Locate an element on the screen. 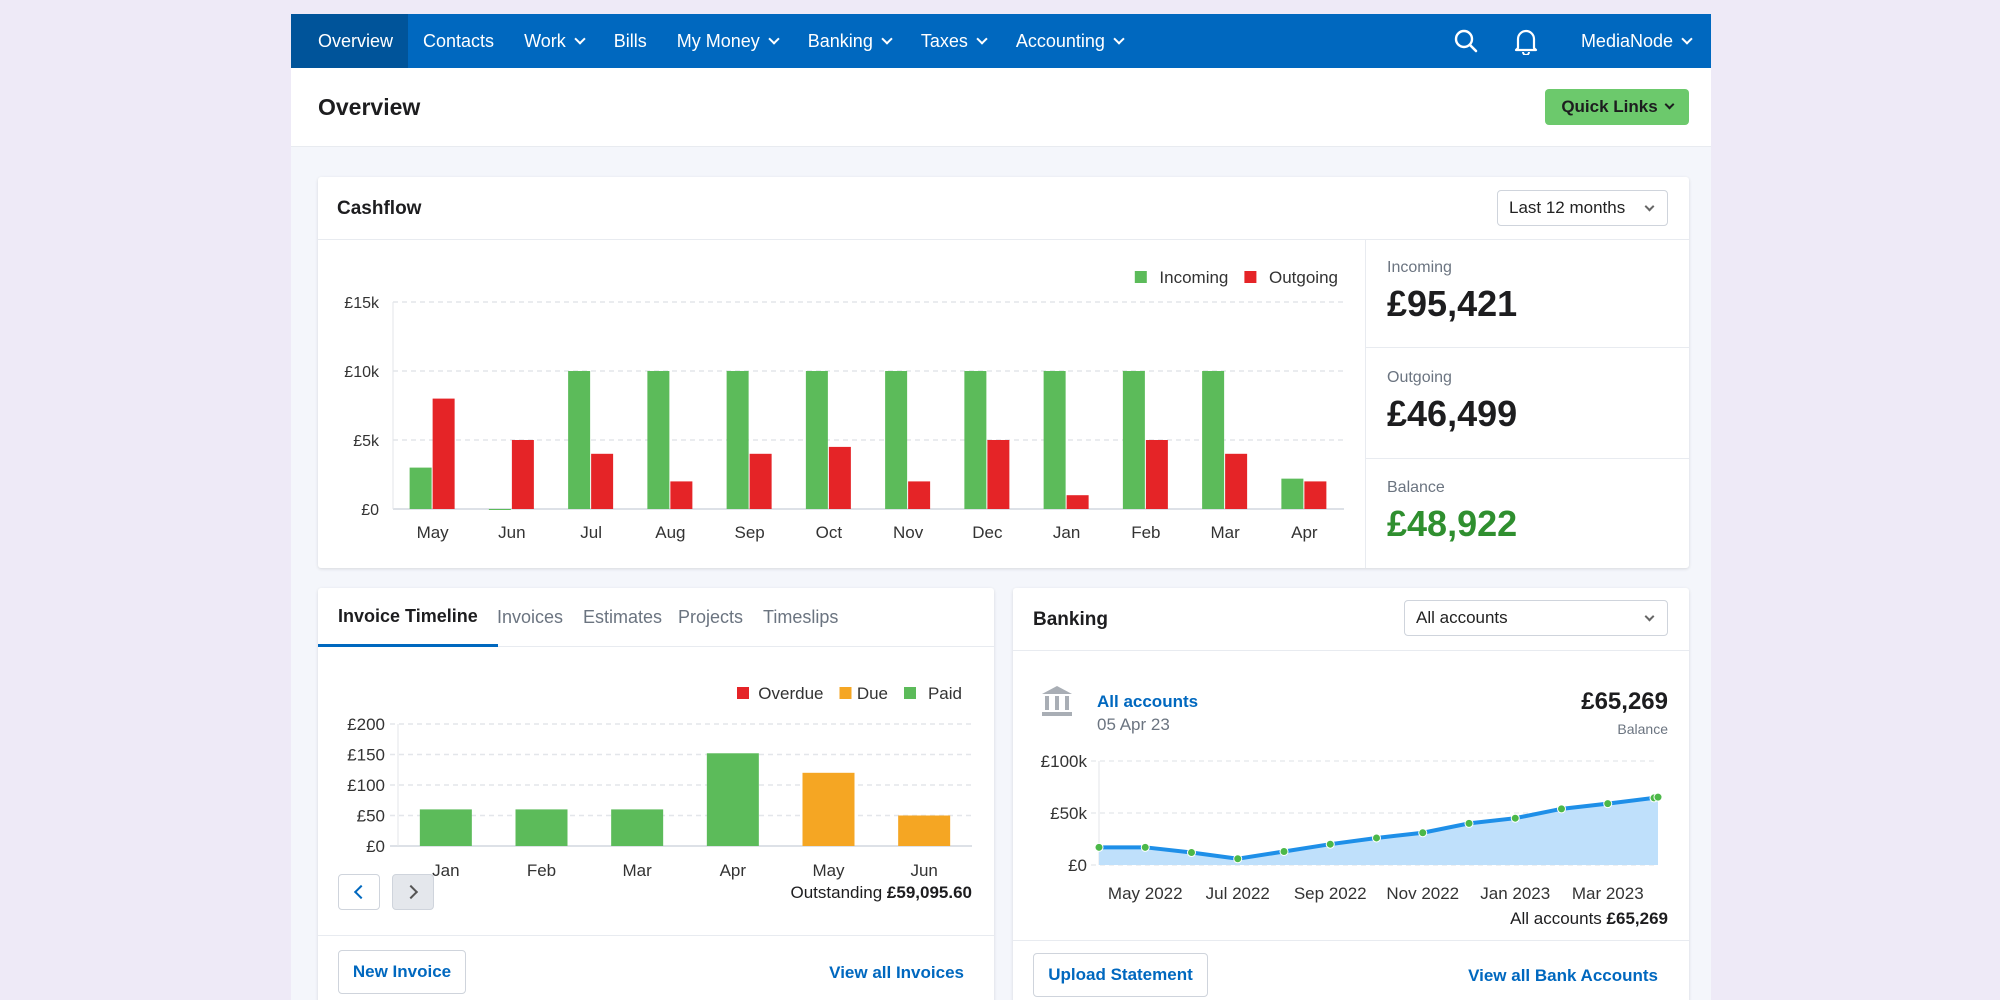 The height and width of the screenshot is (1000, 2000). upload-statement-button: Upload Statement is located at coordinates (1120, 975).